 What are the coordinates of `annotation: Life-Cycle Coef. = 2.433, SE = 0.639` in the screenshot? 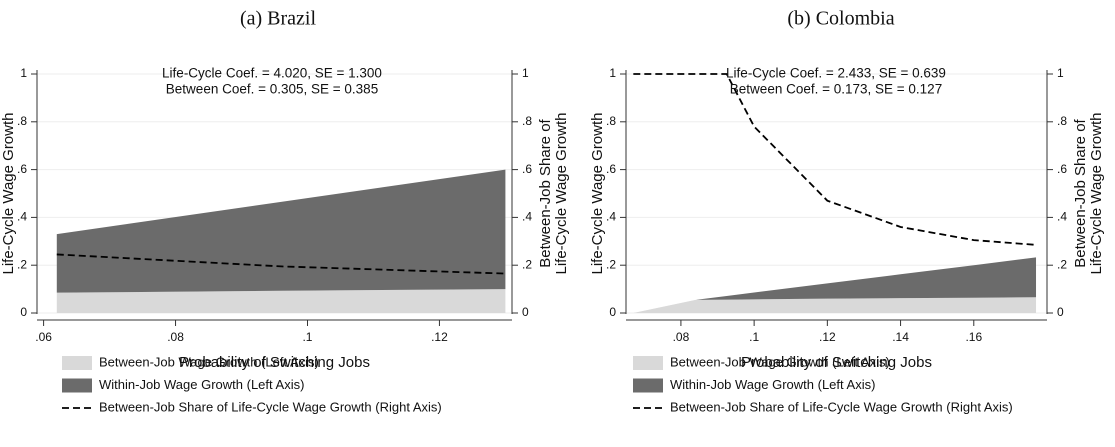 It's located at (836, 73).